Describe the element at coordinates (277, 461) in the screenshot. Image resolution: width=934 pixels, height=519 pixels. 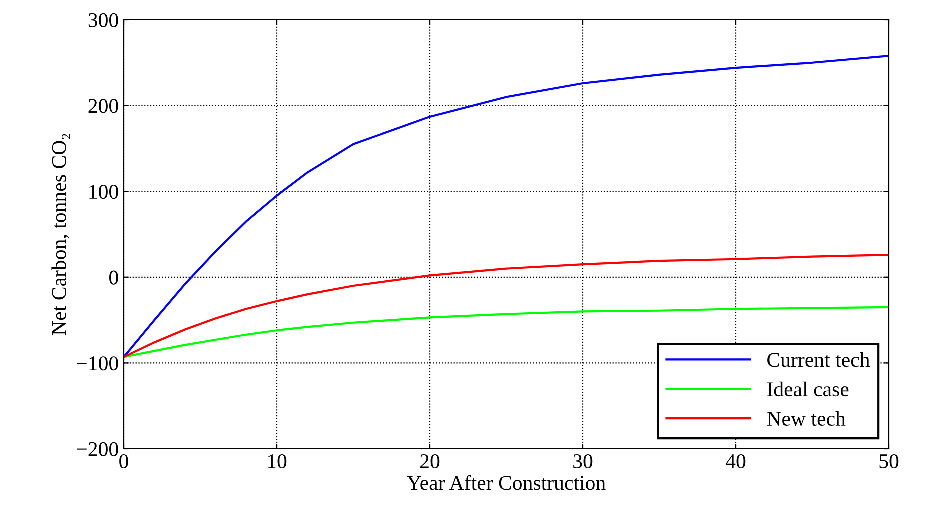
I see `x-tick-label: 10` at that location.